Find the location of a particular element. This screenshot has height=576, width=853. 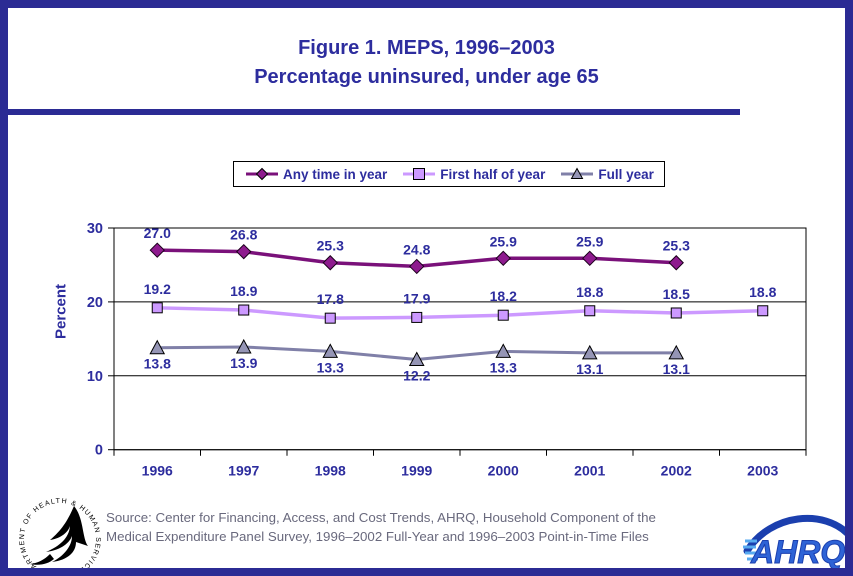

svg-text: 27.0 is located at coordinates (157, 233).